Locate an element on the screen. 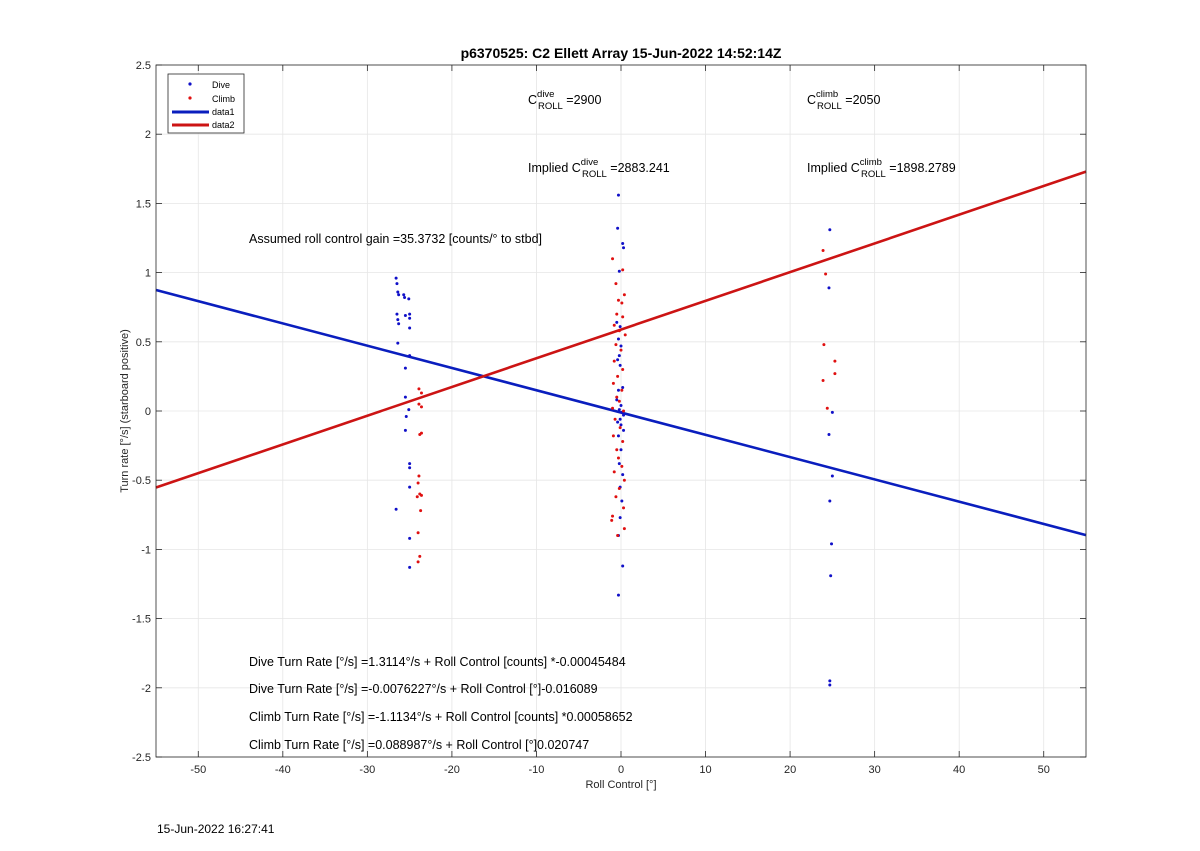 This screenshot has height=851, width=1200. x-tick-label: -10 is located at coordinates (537, 770).